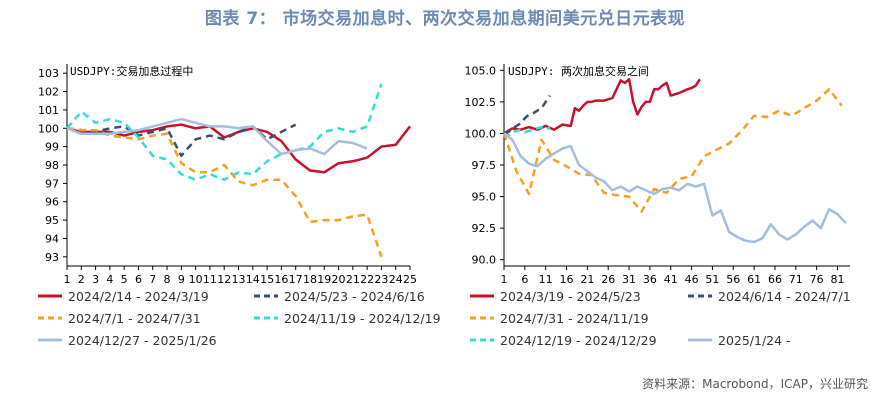 The image size is (890, 402). What do you see at coordinates (817, 279) in the screenshot?
I see `x-tick-label: 76` at bounding box center [817, 279].